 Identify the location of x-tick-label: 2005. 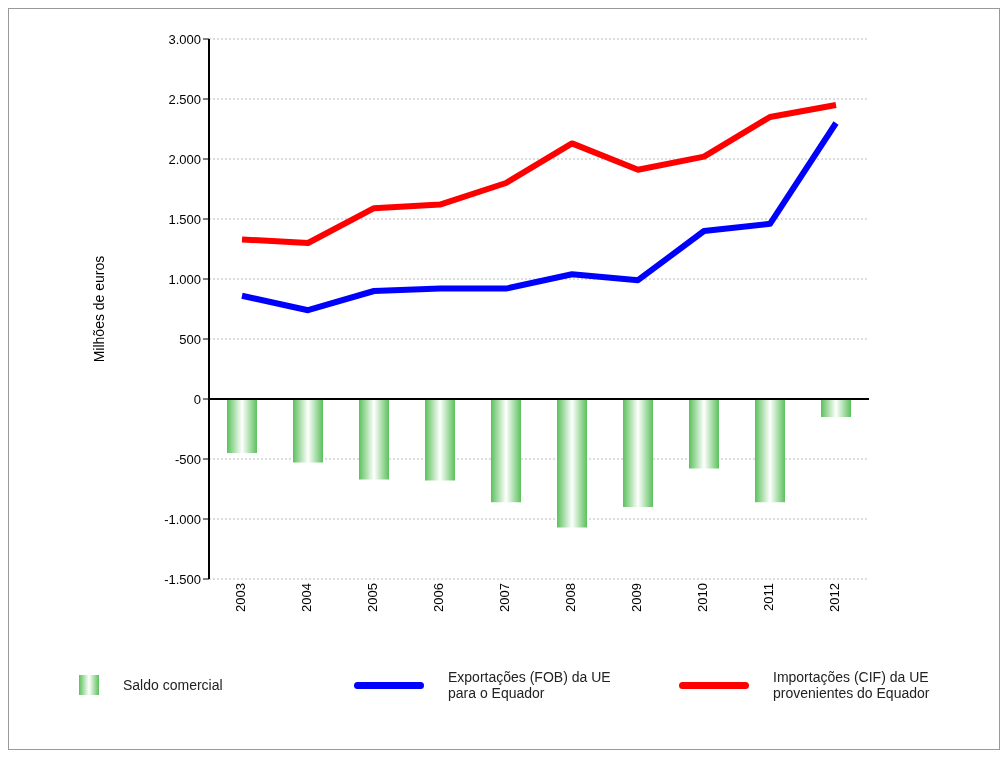
(373, 597).